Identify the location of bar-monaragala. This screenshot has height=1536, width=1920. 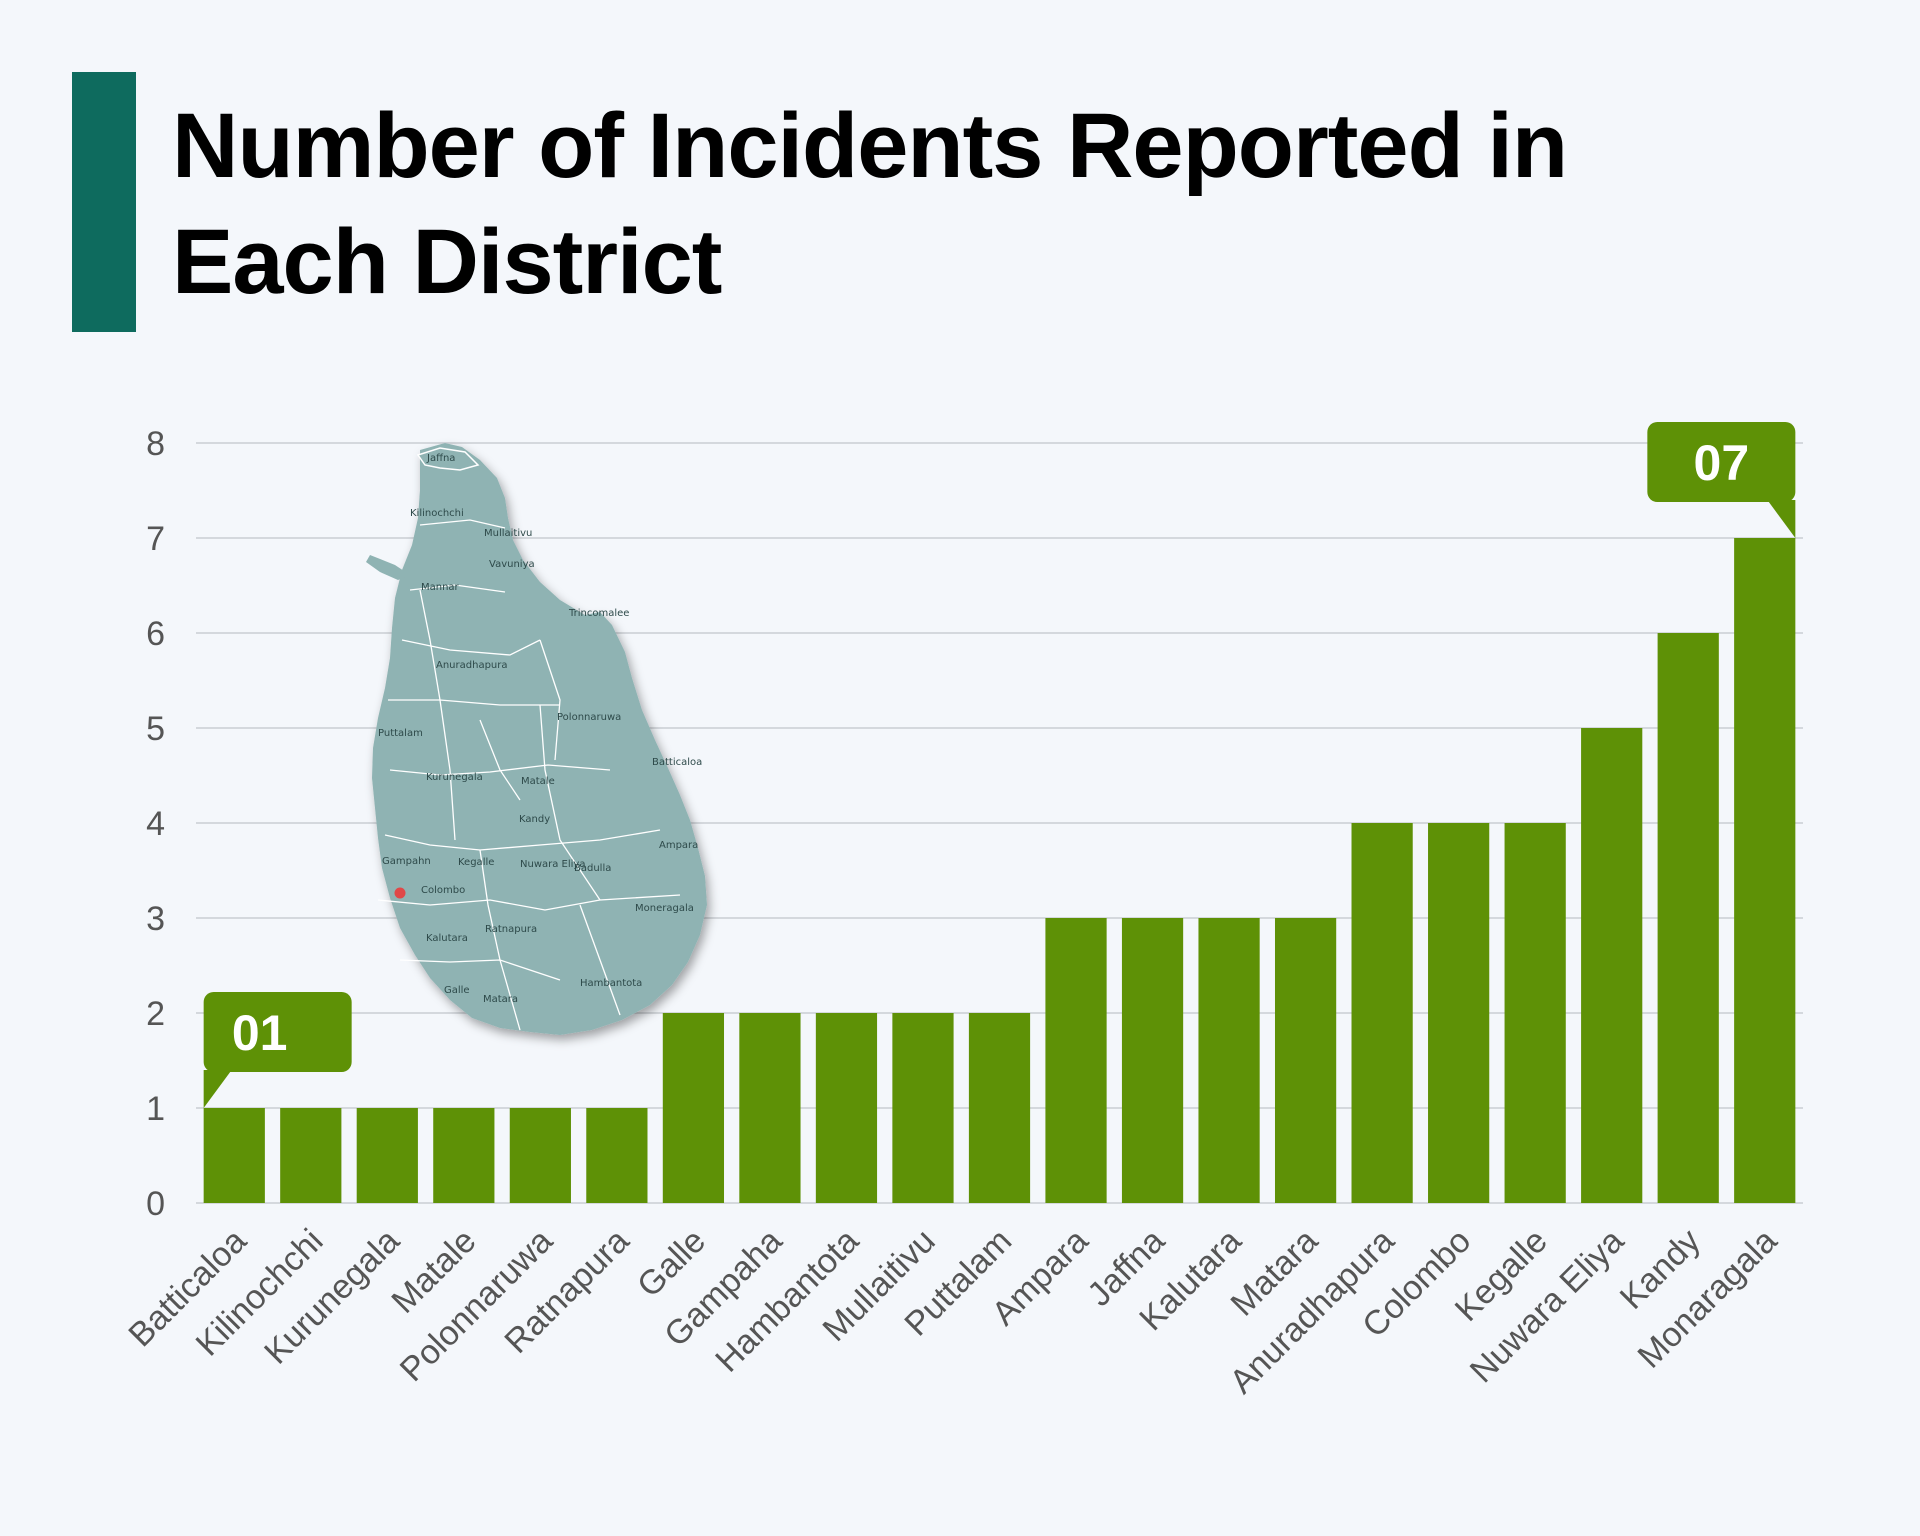
(1765, 870).